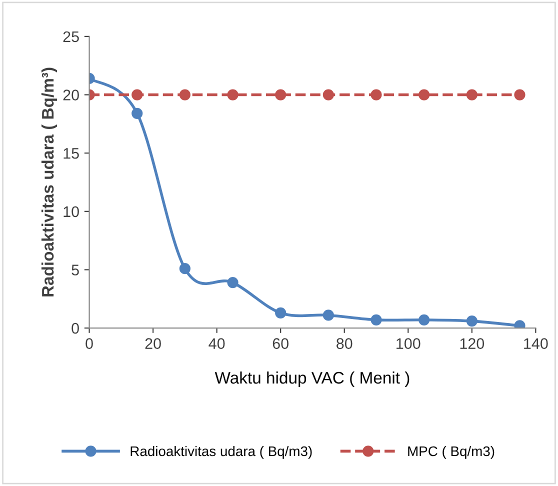  What do you see at coordinates (312, 379) in the screenshot?
I see `x-axis-title: Waktu hidup VAC ( Menit )` at bounding box center [312, 379].